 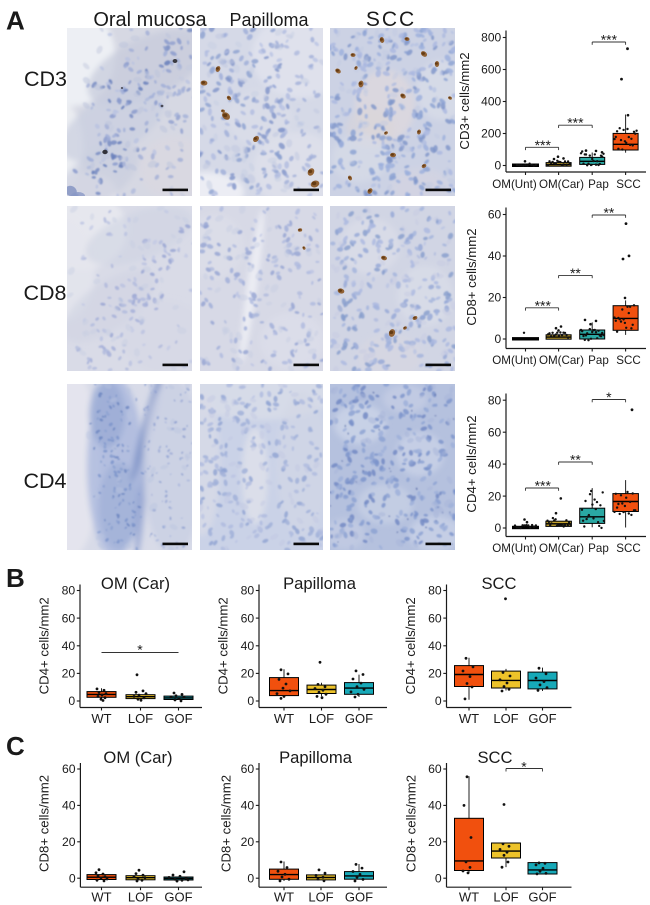 I want to click on svg-text: 200, so click(x=491, y=134).